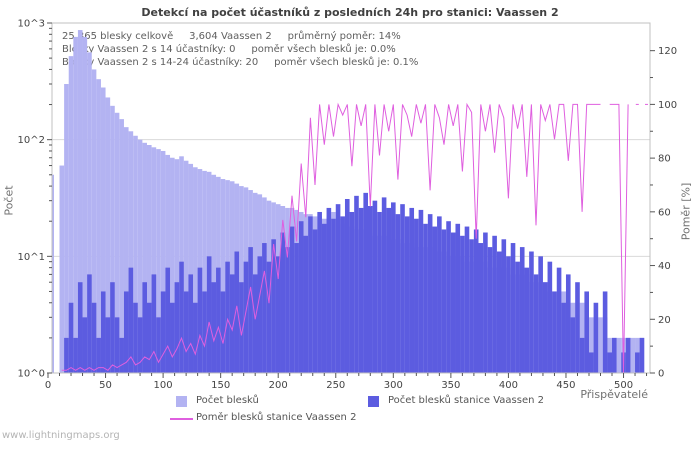 The image size is (700, 450). I want to click on x-tick-label: 150, so click(220, 385).